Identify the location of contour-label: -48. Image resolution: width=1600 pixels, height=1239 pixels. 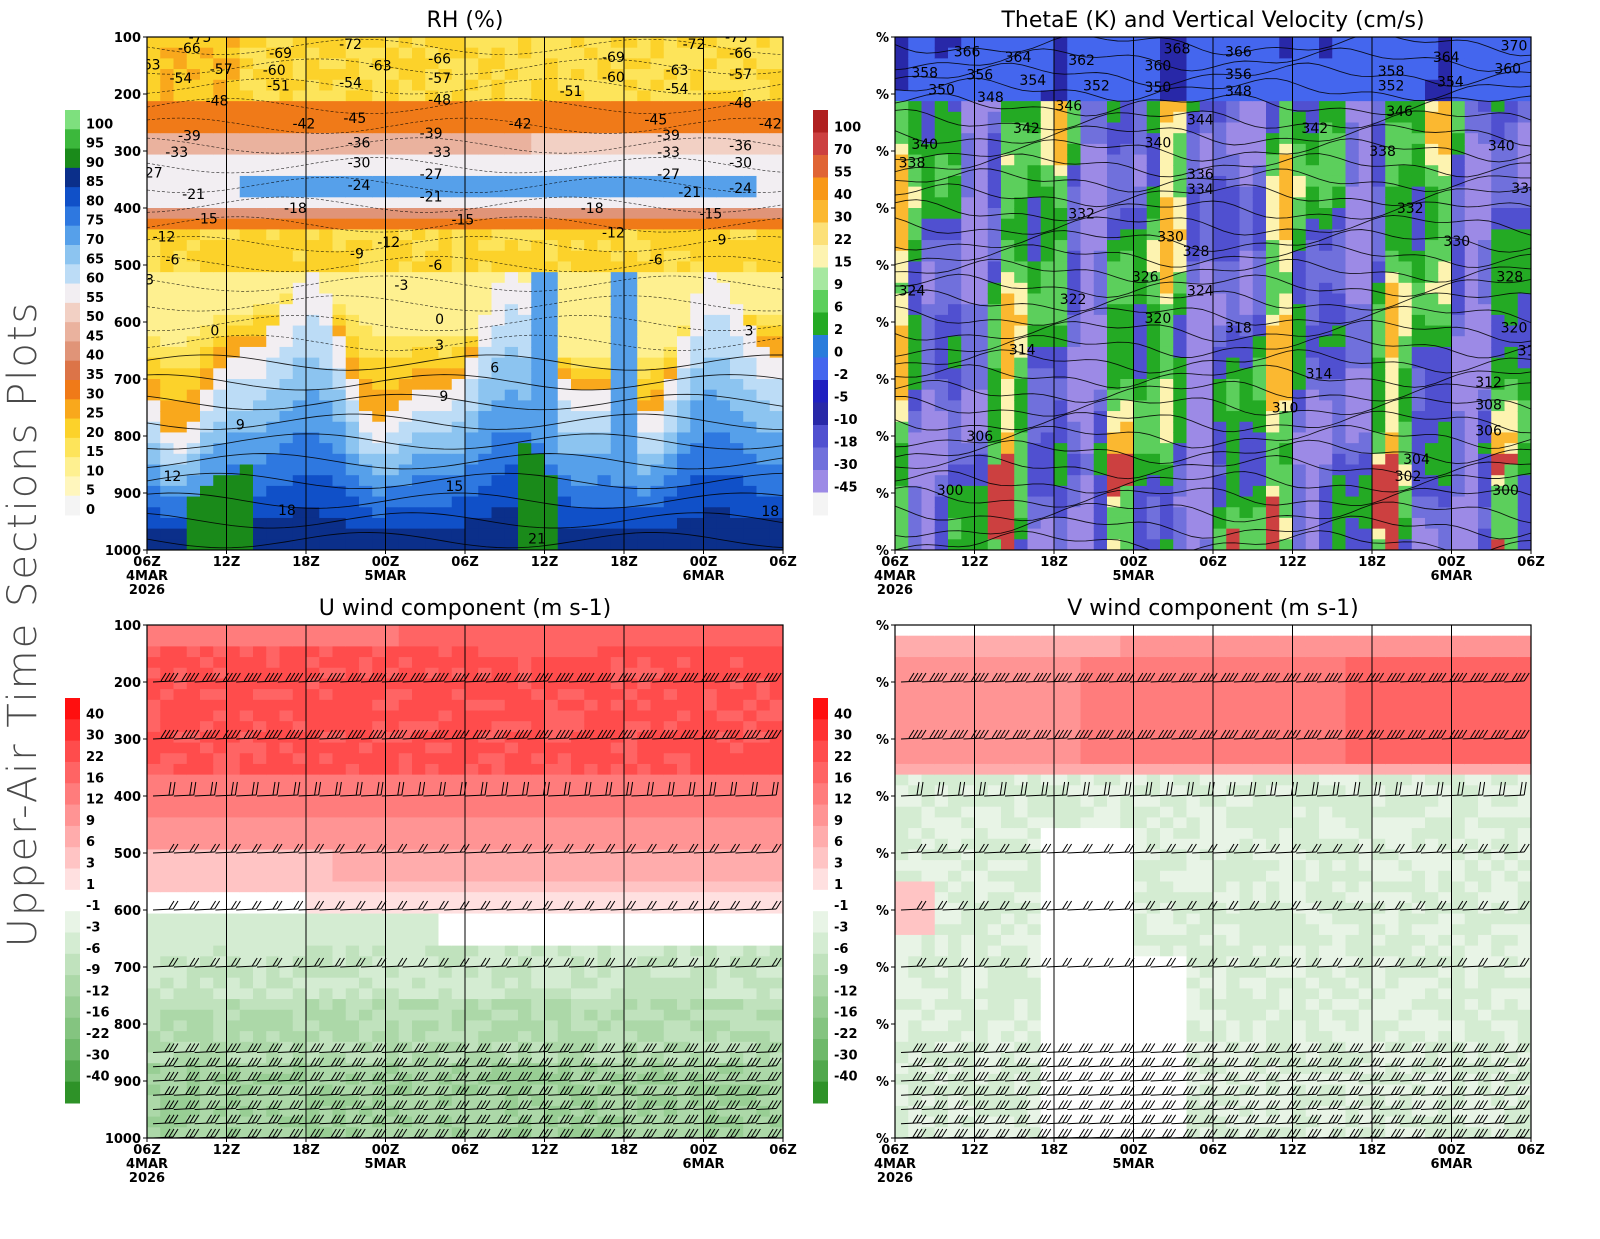
(439, 101).